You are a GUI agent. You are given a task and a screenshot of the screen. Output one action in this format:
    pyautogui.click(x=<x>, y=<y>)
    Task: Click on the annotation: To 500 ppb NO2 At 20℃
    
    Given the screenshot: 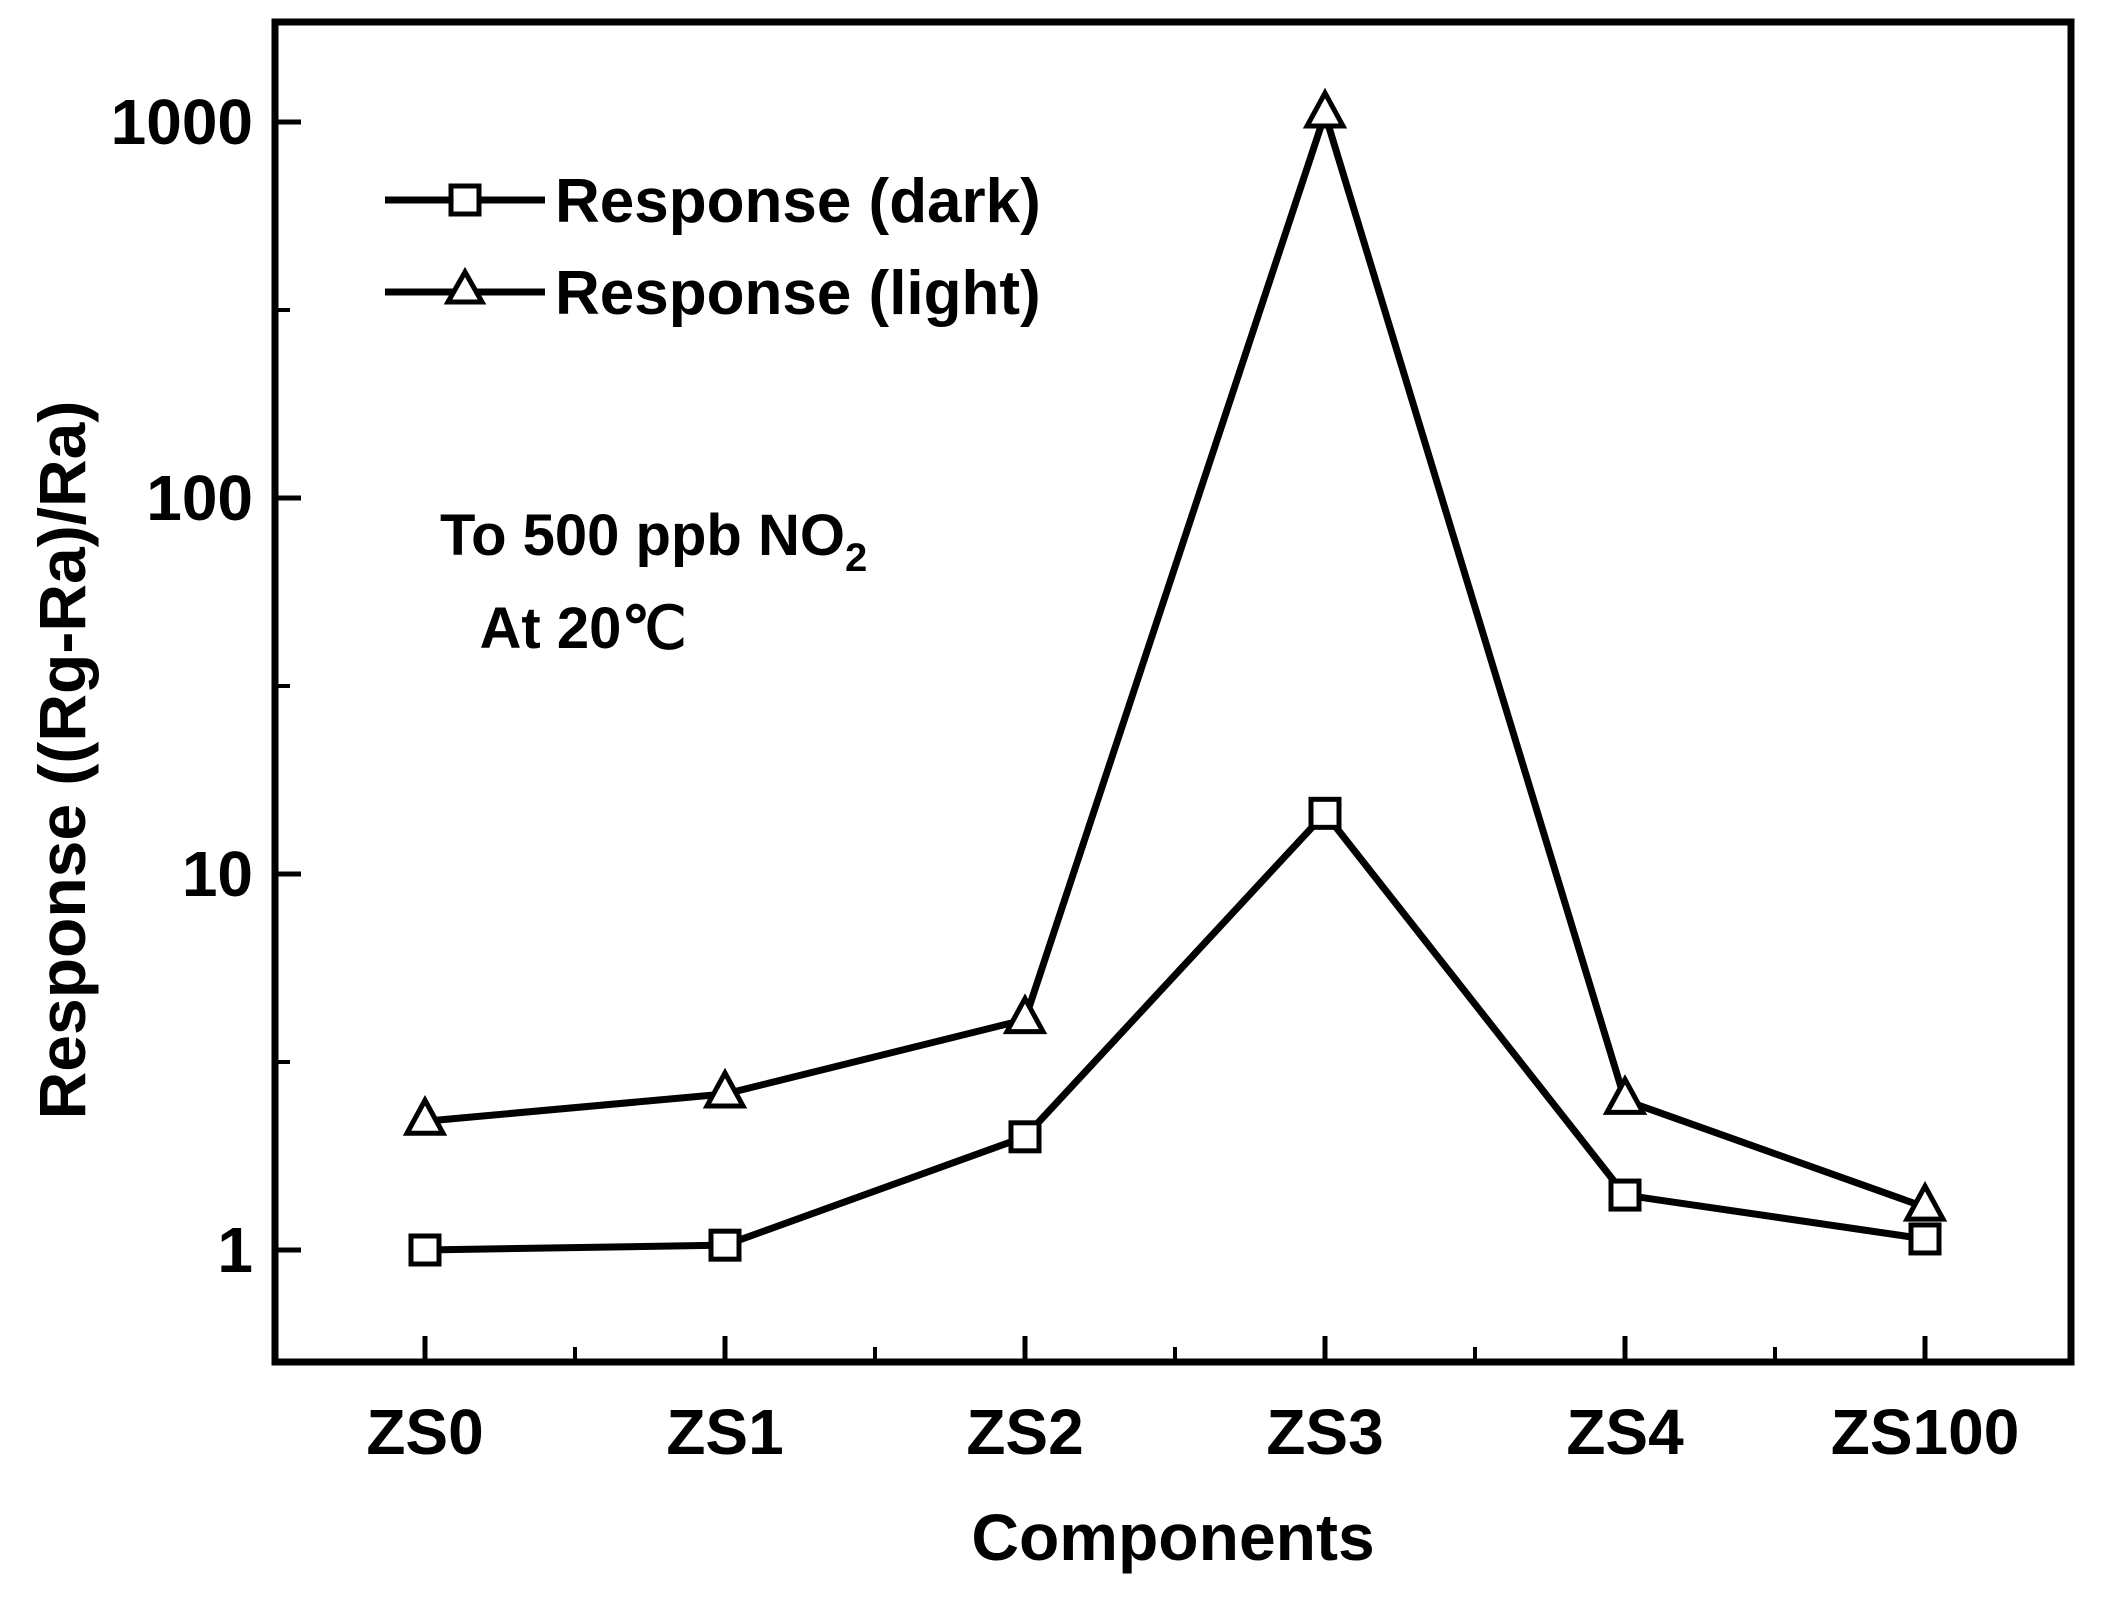 What is the action you would take?
    pyautogui.click(x=653, y=582)
    